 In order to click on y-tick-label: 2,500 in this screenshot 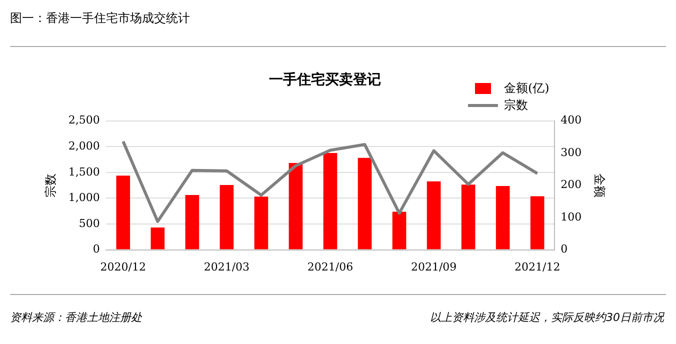, I will do `click(84, 120)`.